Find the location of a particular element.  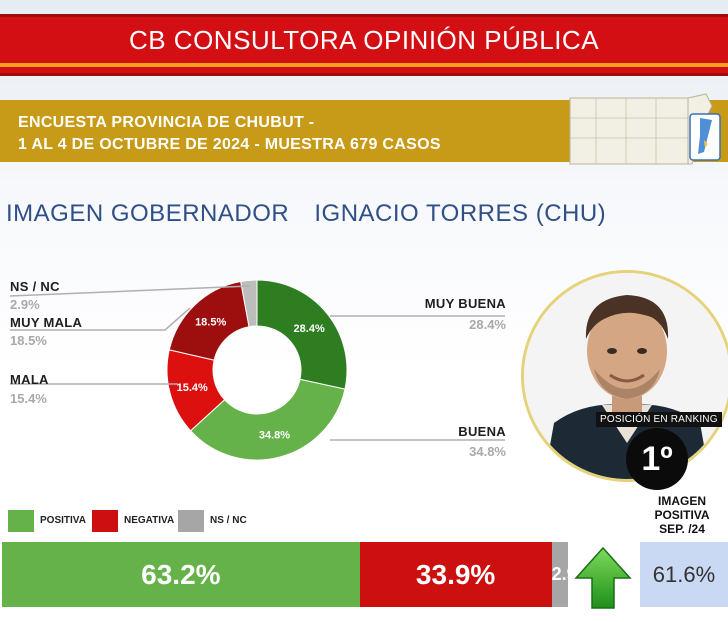

legend-swatch-negativa is located at coordinates (105, 521).